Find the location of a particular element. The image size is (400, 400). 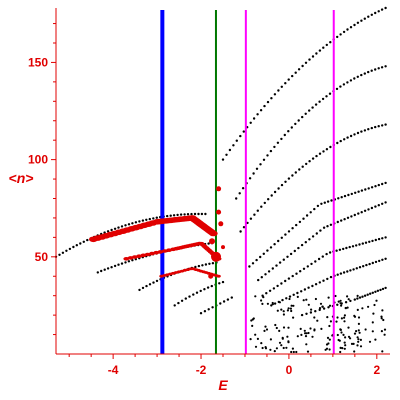

y-tick-label: 100 is located at coordinates (38, 160).